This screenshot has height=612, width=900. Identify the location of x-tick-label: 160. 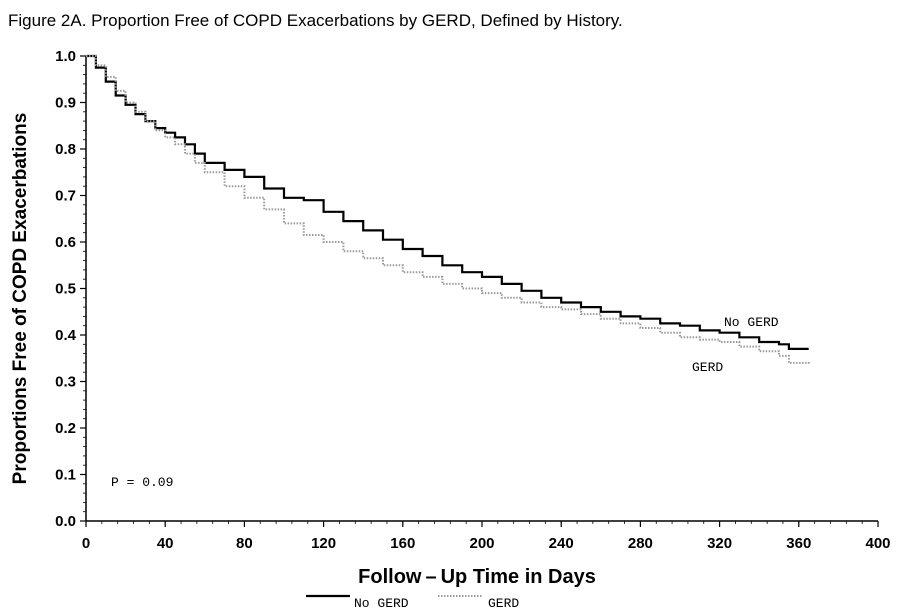
(402, 543).